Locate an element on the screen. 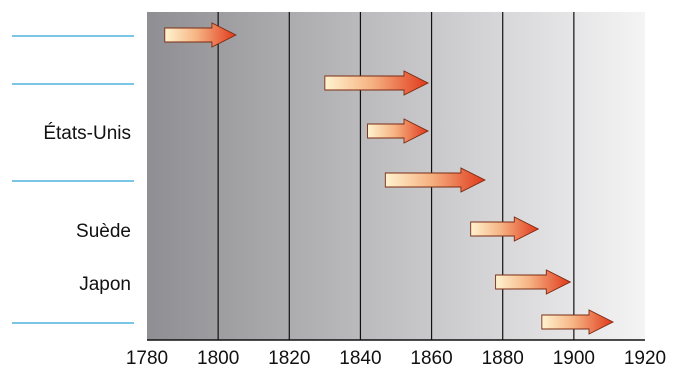 The height and width of the screenshot is (376, 680). x-tick-label-1900: 1900 is located at coordinates (574, 358).